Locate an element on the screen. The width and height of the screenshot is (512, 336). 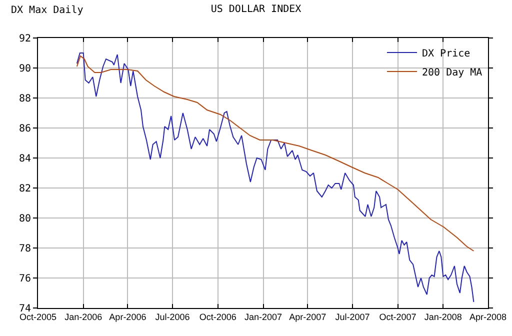
x-tick-label: Jan-2006 is located at coordinates (83, 317).